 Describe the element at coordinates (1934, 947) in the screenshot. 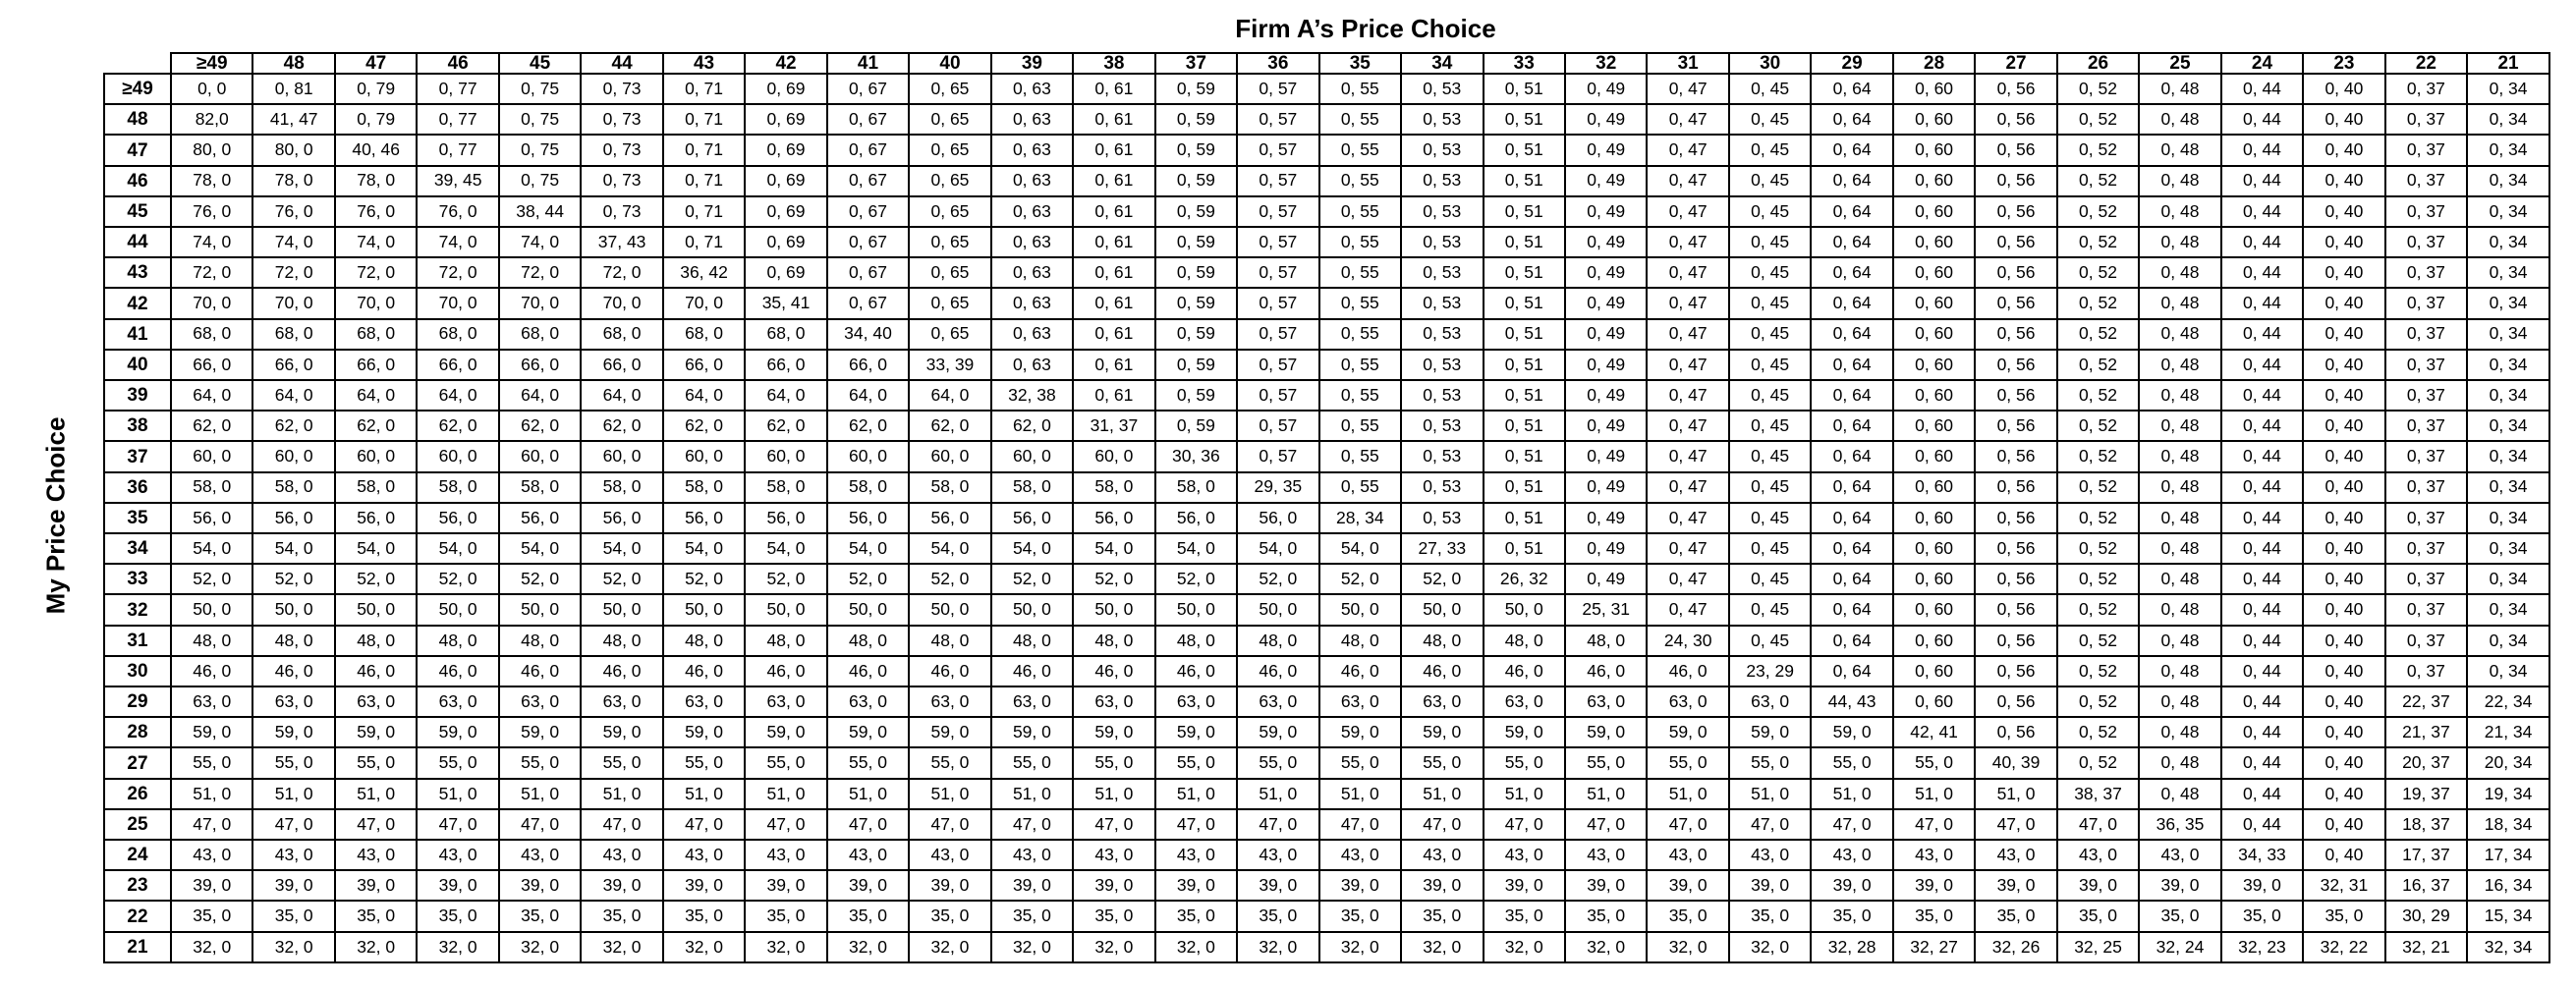

I see `payoff-cell: 32, 27` at that location.